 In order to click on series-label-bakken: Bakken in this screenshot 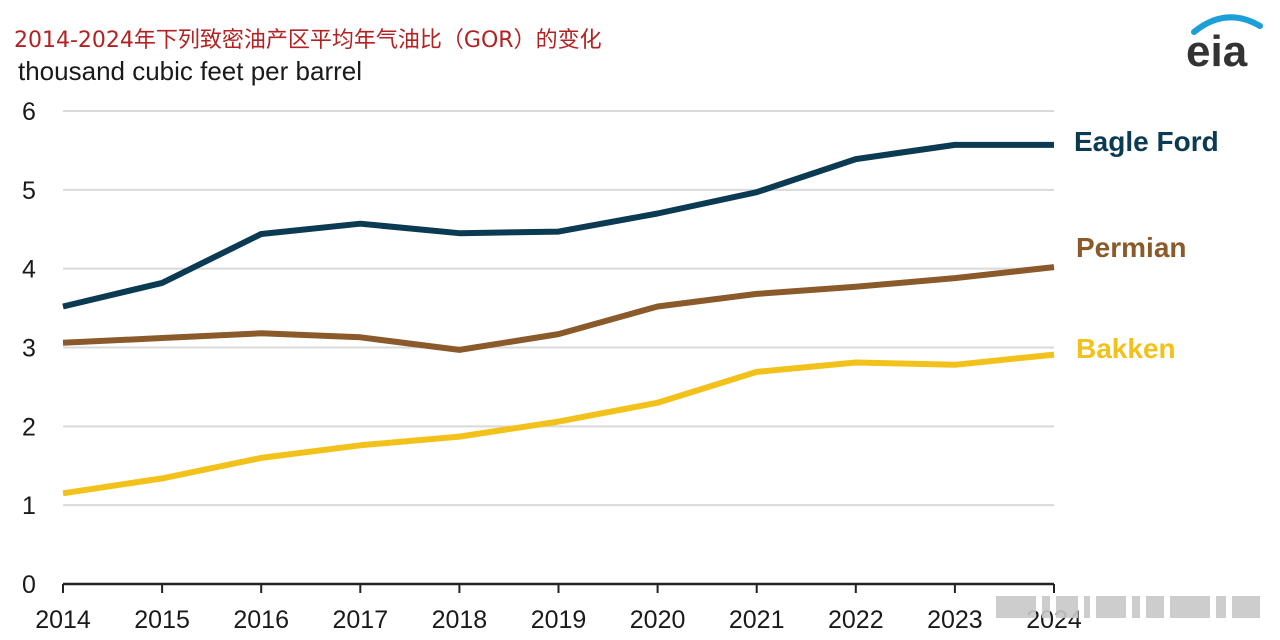, I will do `click(1126, 348)`.